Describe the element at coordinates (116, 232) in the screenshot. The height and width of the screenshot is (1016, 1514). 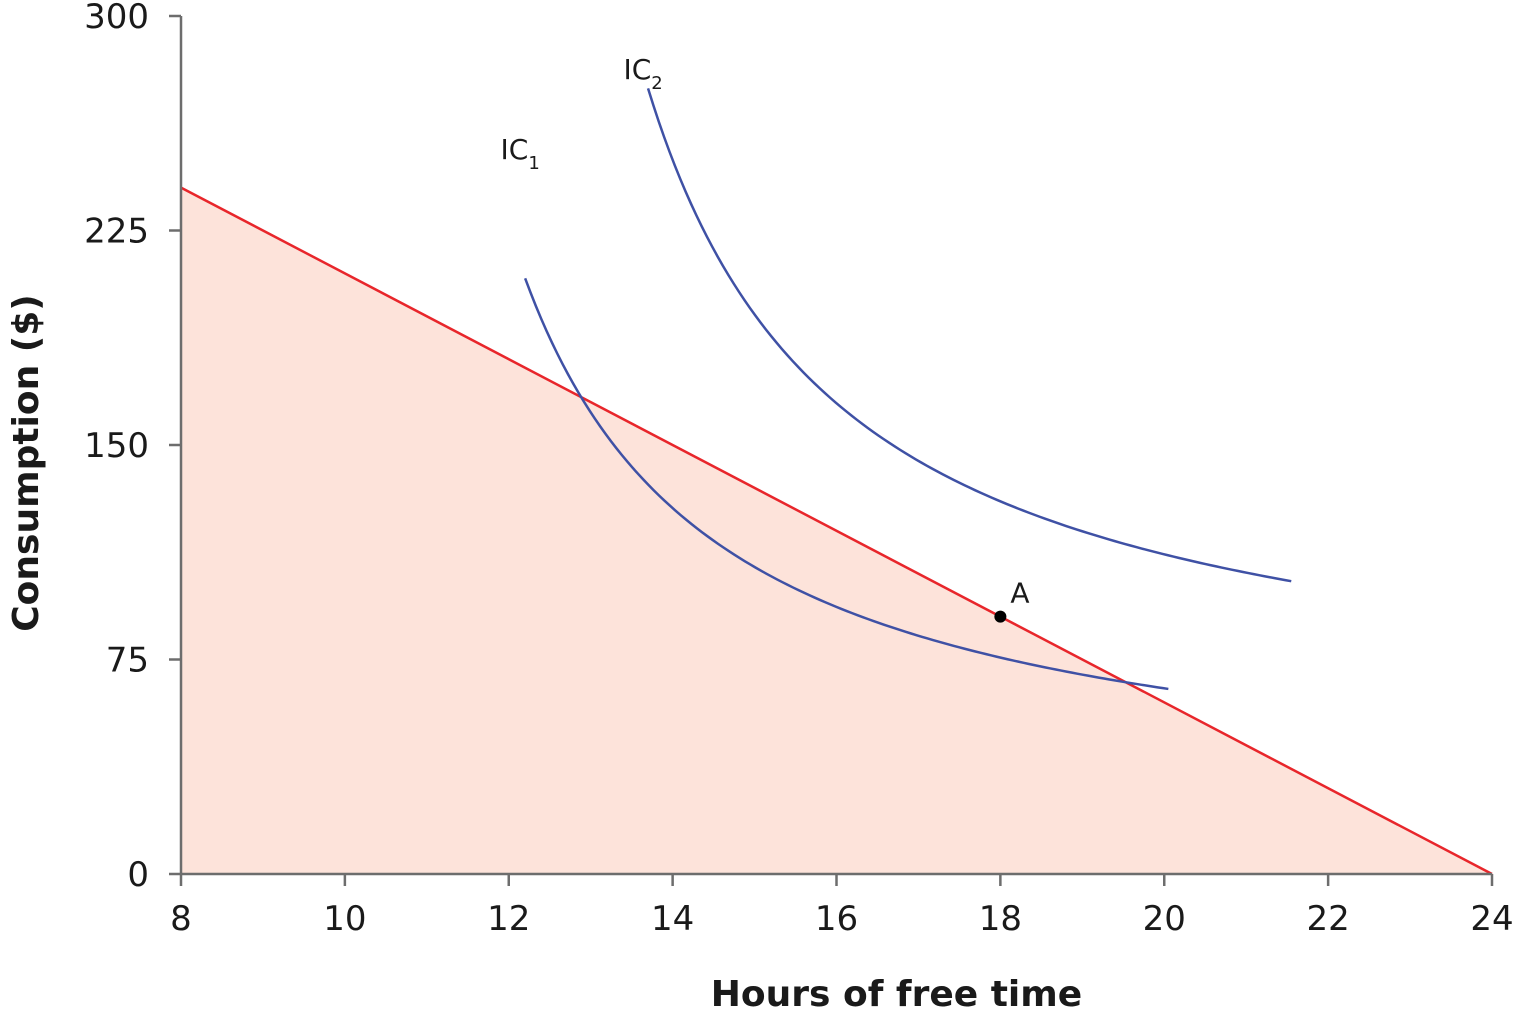
I see `y-tick-label: 225` at that location.